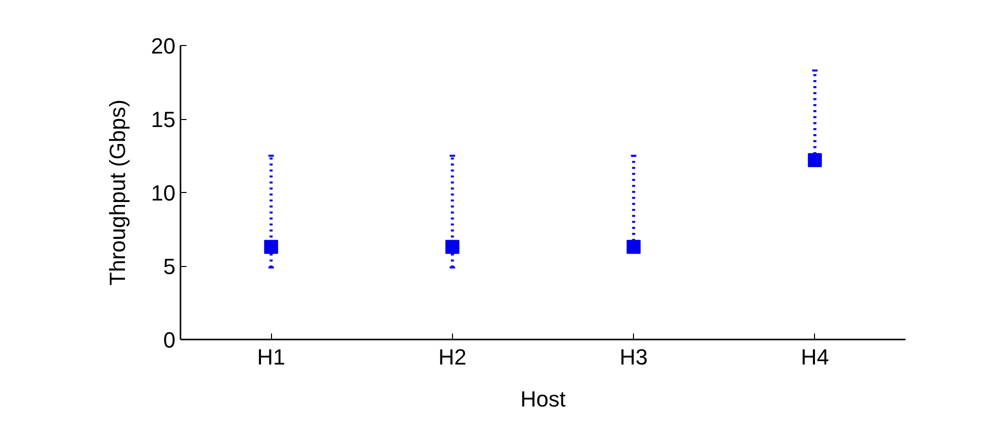 The width and height of the screenshot is (1000, 444). I want to click on y-tick-label: 20, so click(163, 46).